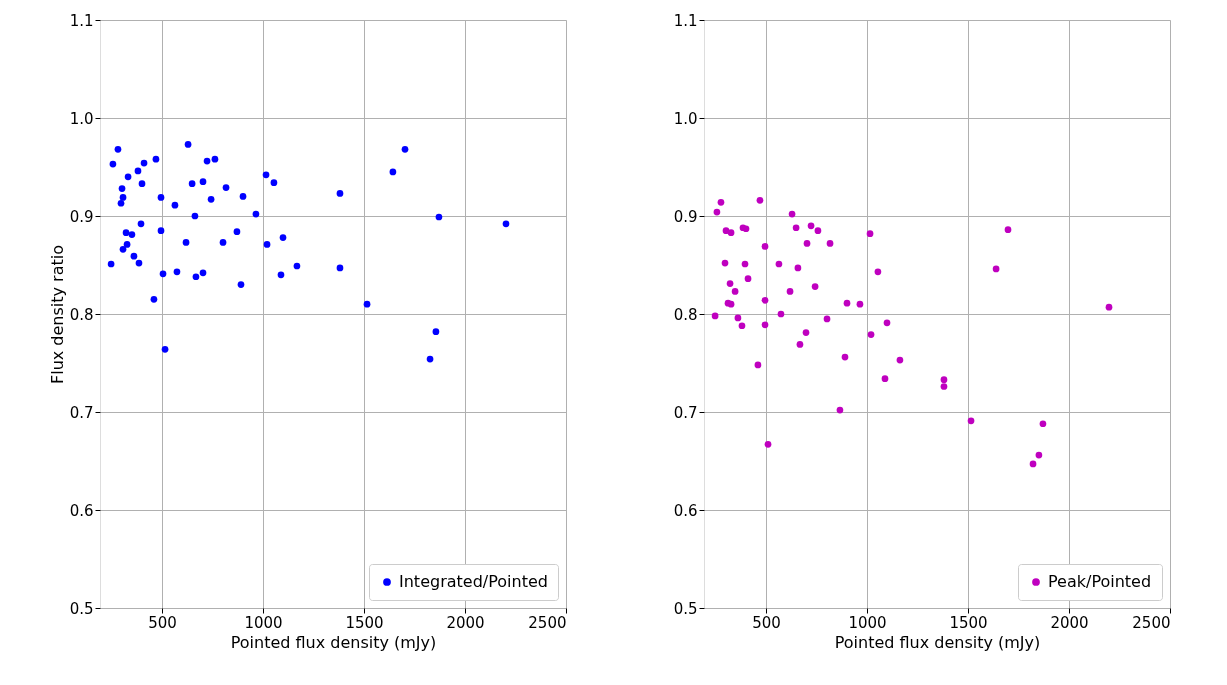  Describe the element at coordinates (968, 622) in the screenshot. I see `x-tick-label: 1500` at that location.